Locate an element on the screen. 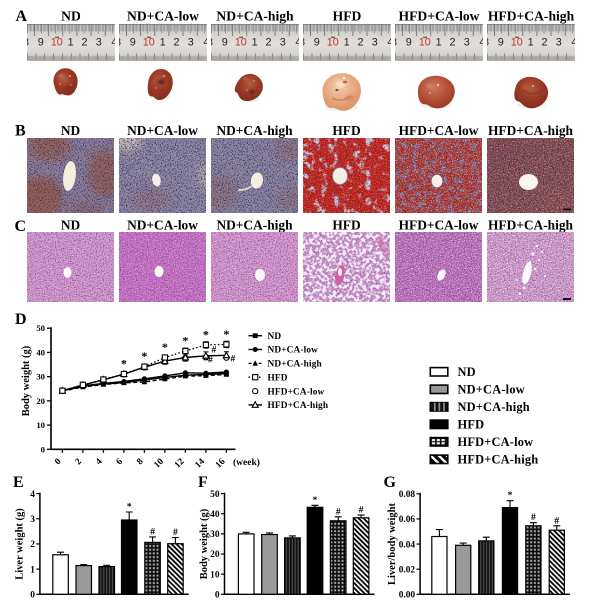 This screenshot has height=609, width=604. svg-text: B is located at coordinates (20, 131).